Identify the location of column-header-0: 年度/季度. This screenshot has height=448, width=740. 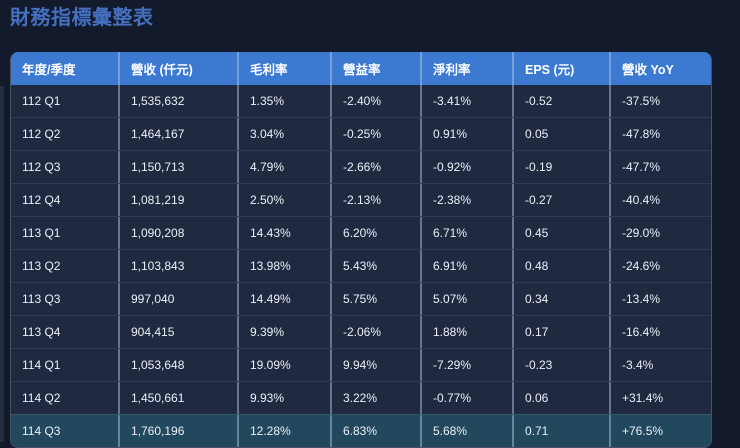
(49, 70).